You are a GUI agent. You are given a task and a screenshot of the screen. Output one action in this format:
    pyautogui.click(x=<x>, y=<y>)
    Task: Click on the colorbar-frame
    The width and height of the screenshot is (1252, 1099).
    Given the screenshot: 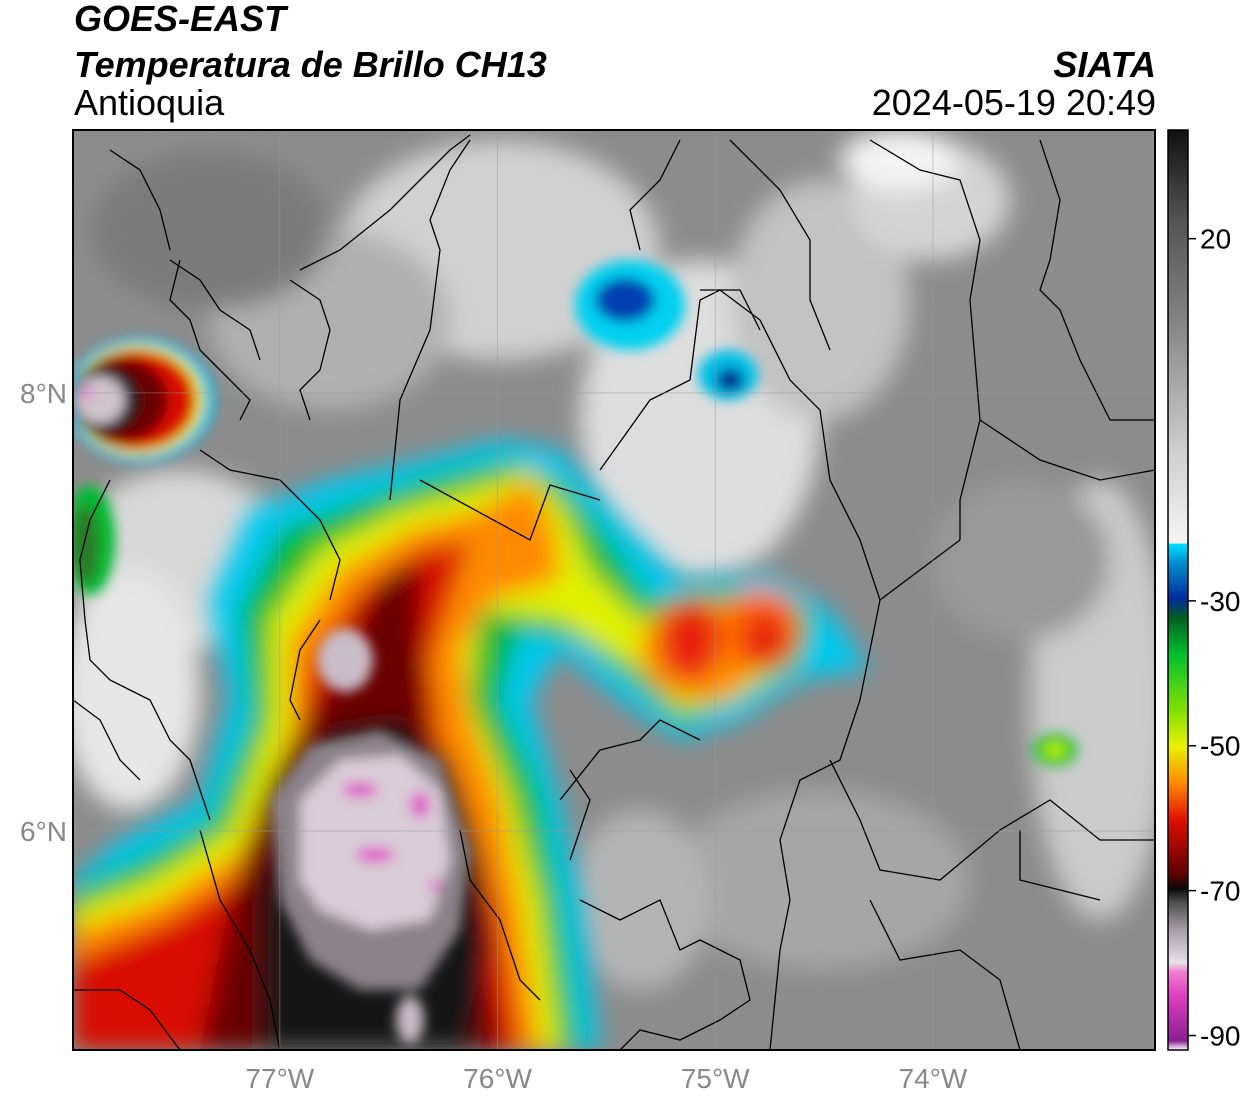 What is the action you would take?
    pyautogui.click(x=1178, y=590)
    